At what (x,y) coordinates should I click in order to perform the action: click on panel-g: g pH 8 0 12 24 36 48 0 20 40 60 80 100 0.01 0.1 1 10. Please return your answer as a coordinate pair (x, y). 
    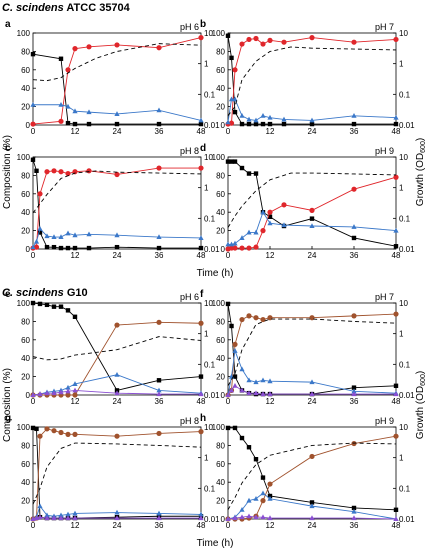
    Looking at the image, I should click on (112, 471).